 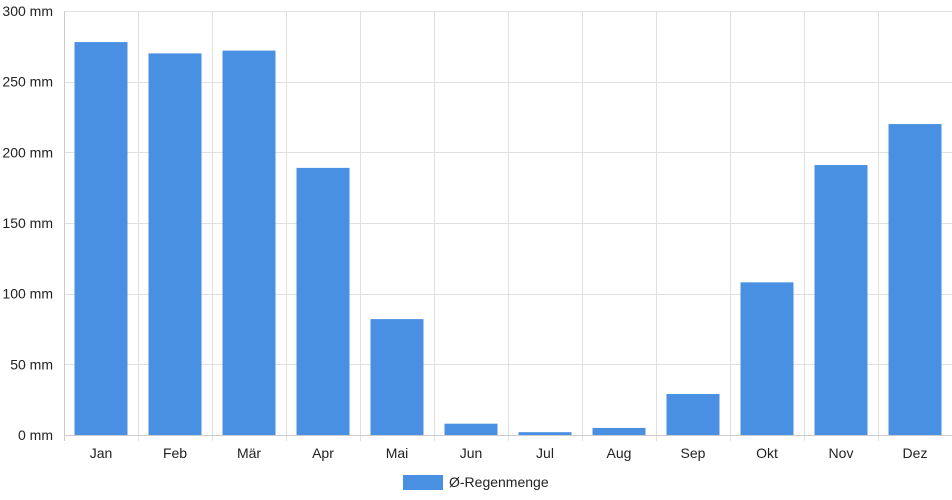 I want to click on legend-swatch, so click(x=423, y=482).